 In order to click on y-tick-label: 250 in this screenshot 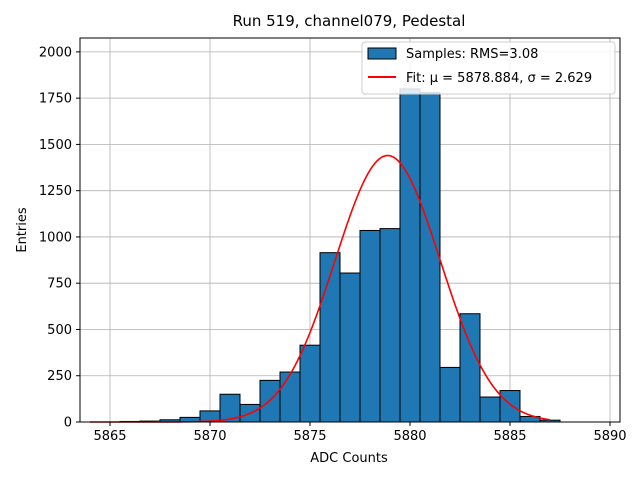, I will do `click(59, 376)`.